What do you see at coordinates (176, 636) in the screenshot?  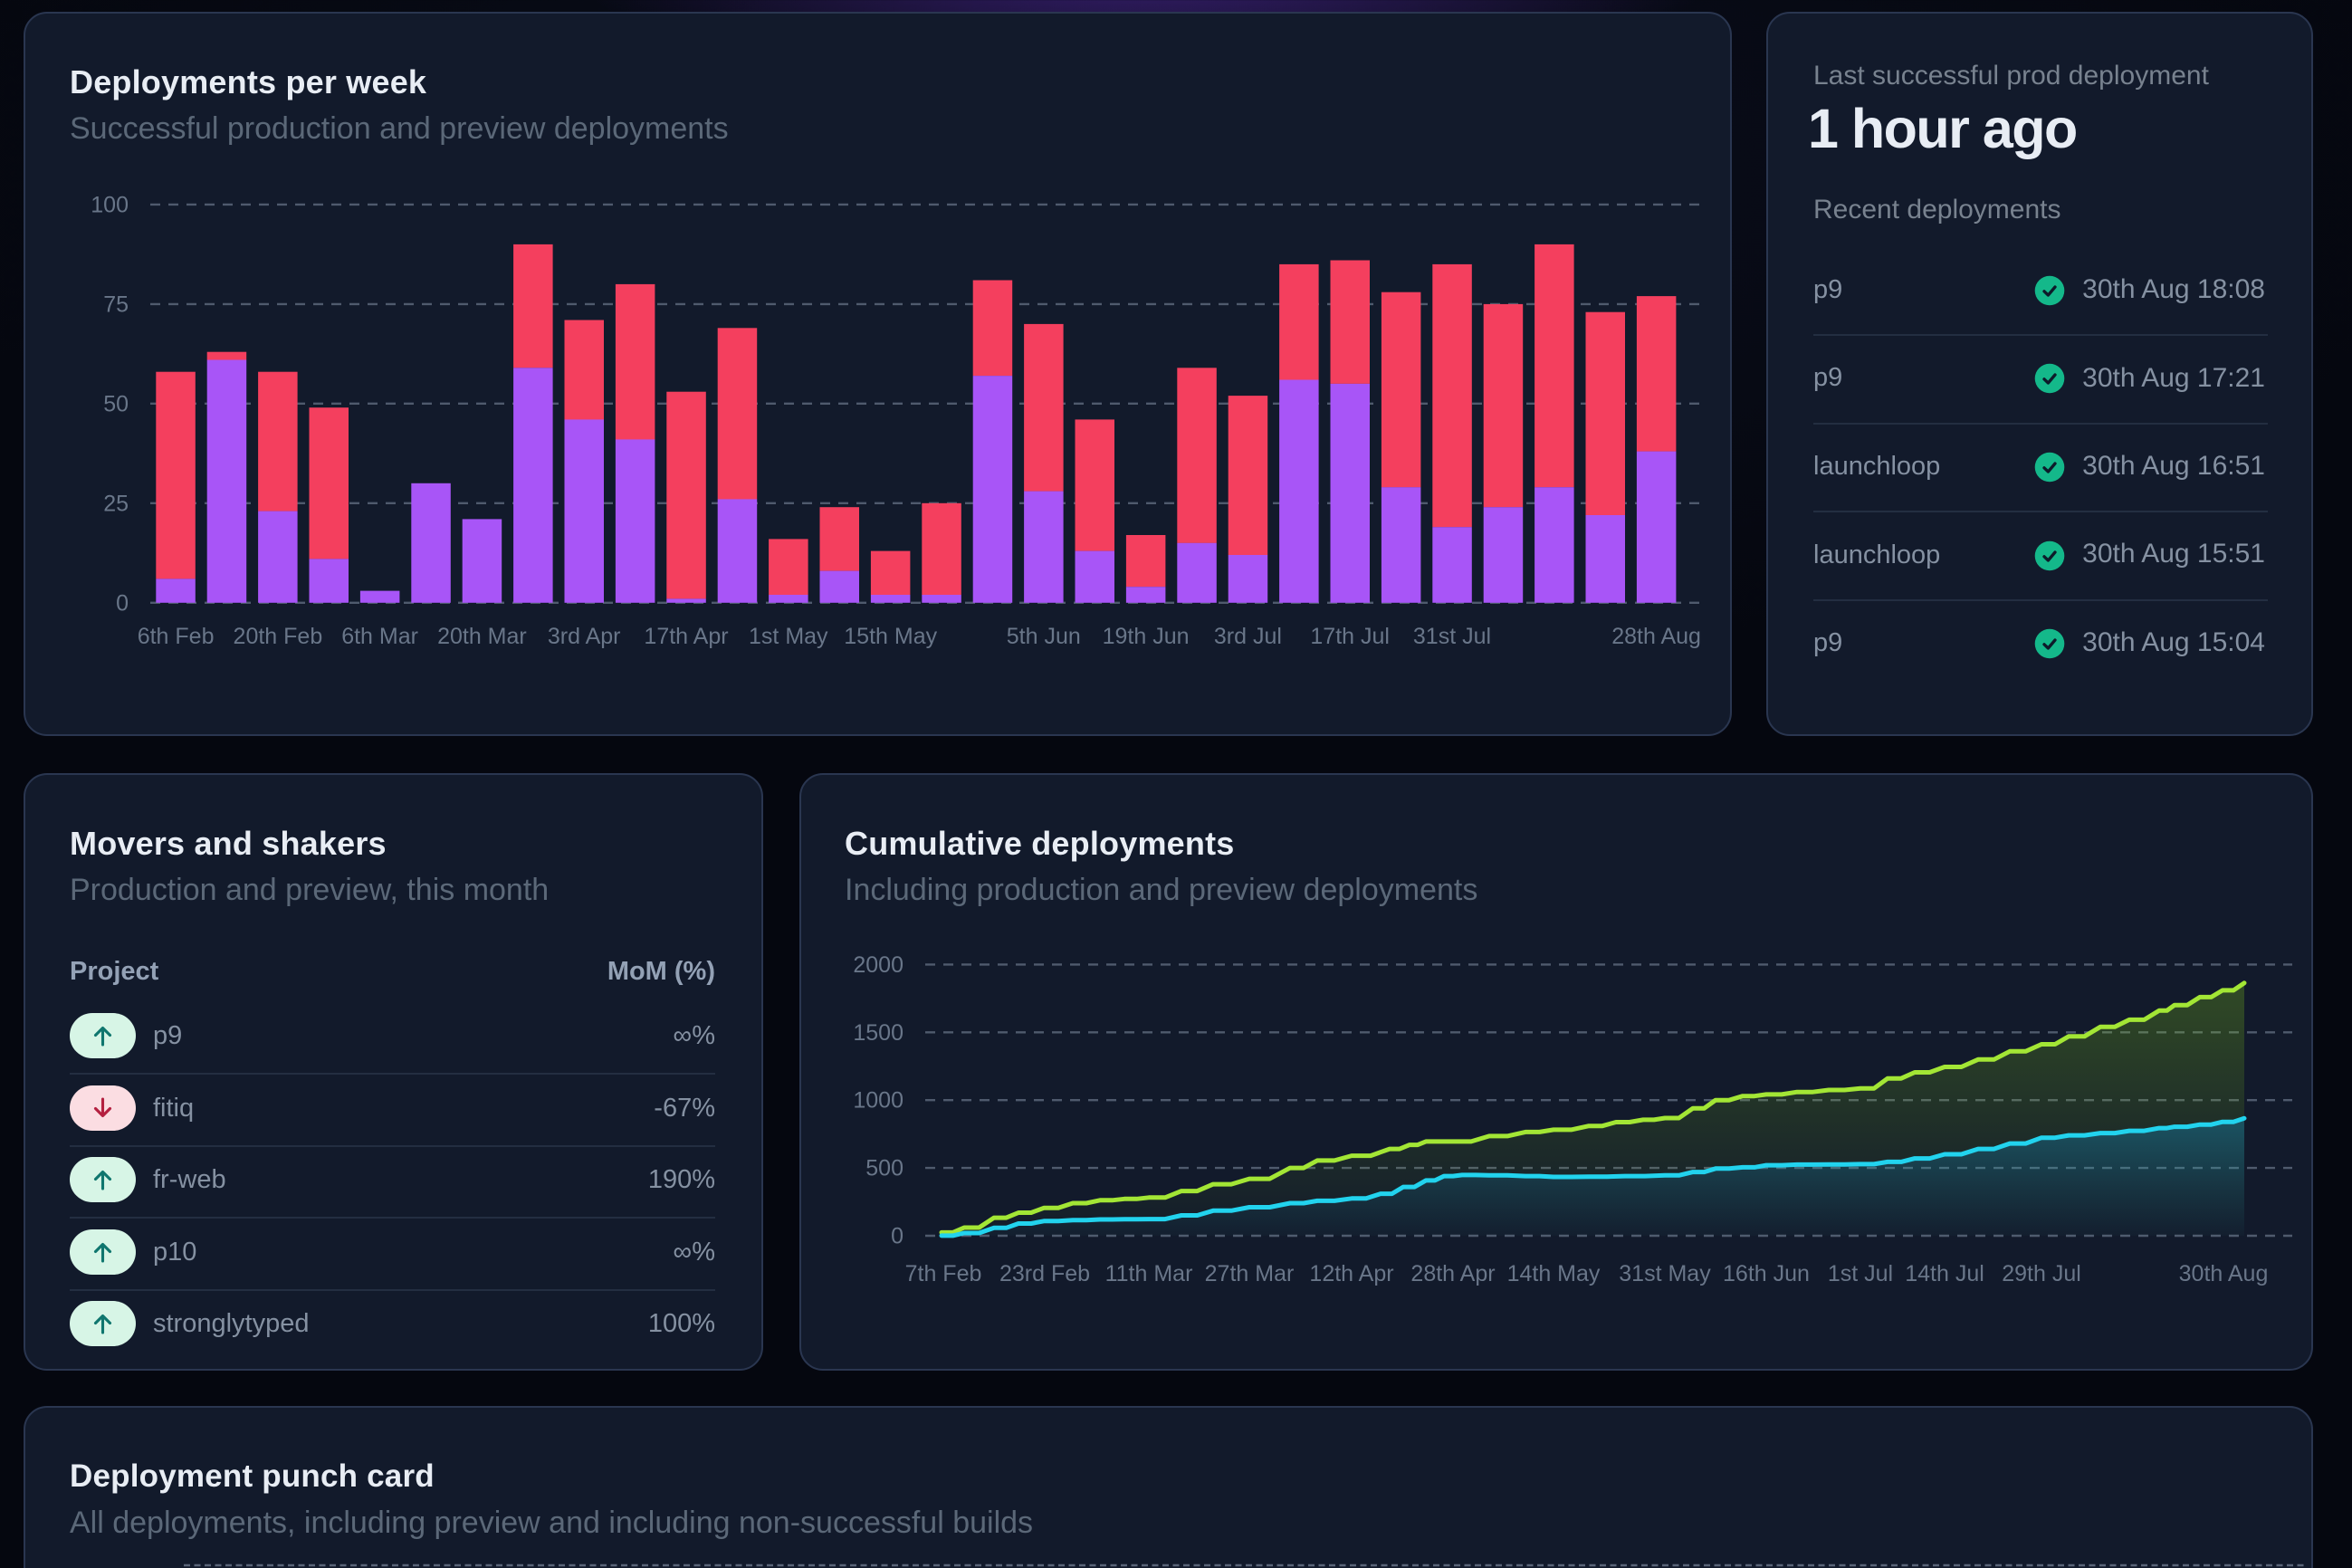 I see `svg-text: 6th Feb` at bounding box center [176, 636].